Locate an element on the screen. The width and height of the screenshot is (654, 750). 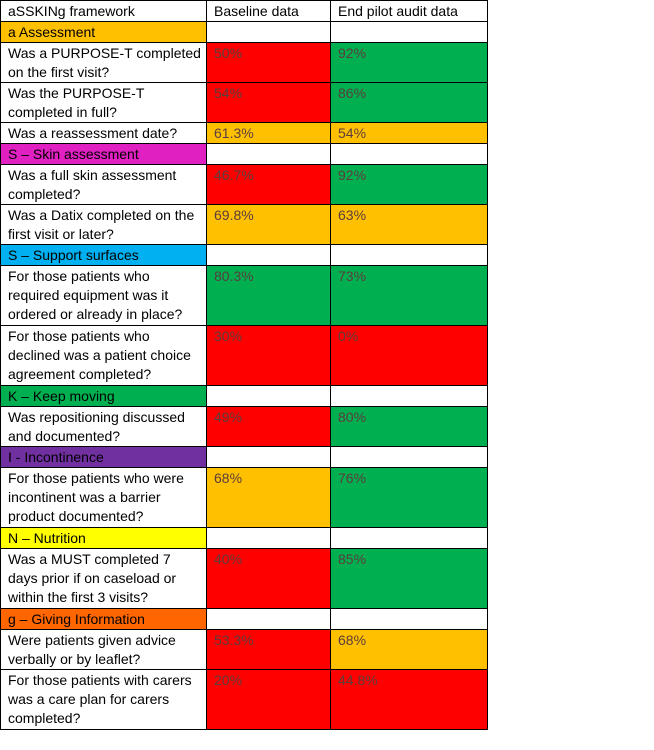
baseline-cell: 46.7% is located at coordinates (268, 184).